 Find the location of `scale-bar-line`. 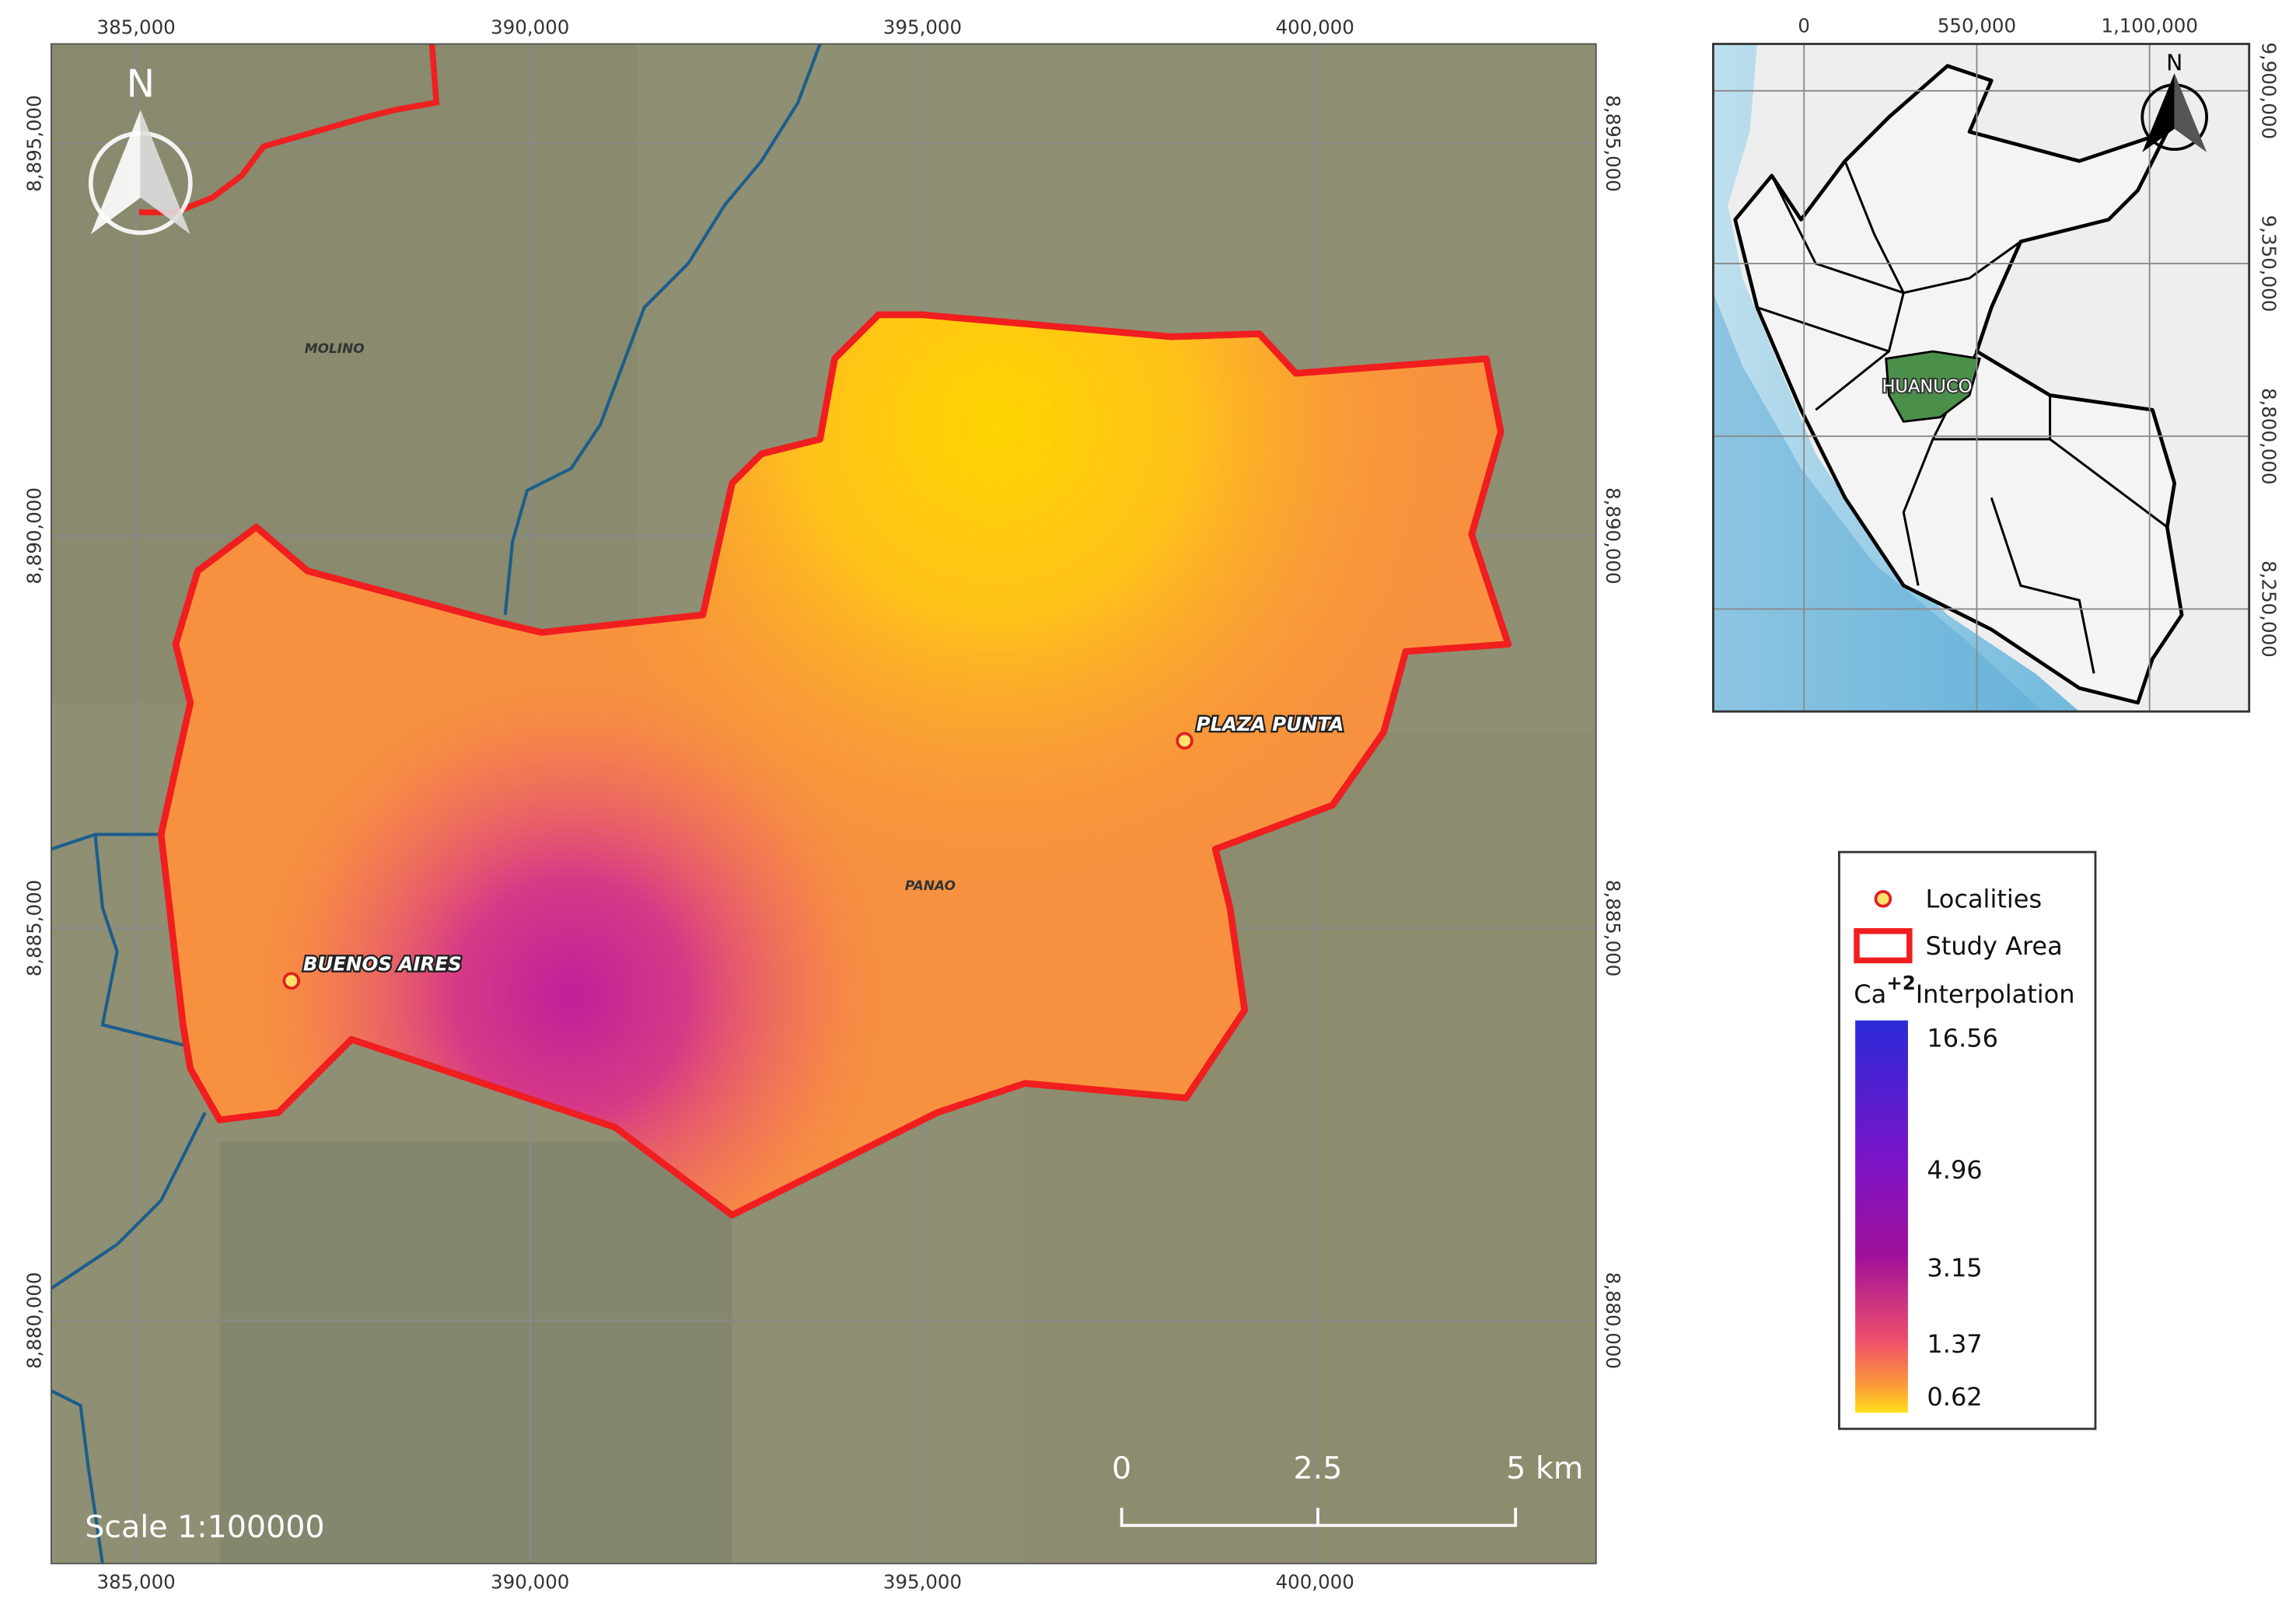

scale-bar-line is located at coordinates (1319, 1517).